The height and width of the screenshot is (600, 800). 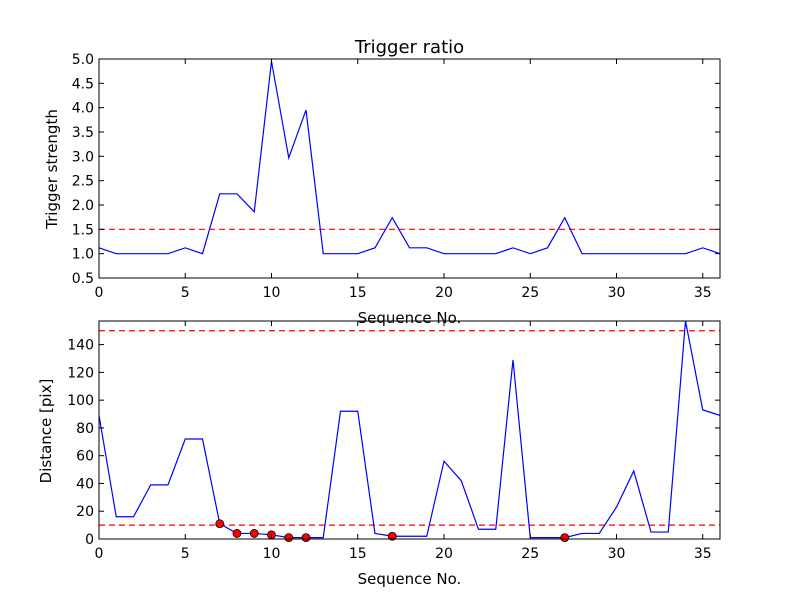 I want to click on bottom-chart-xtick-label: 15, so click(x=358, y=554).